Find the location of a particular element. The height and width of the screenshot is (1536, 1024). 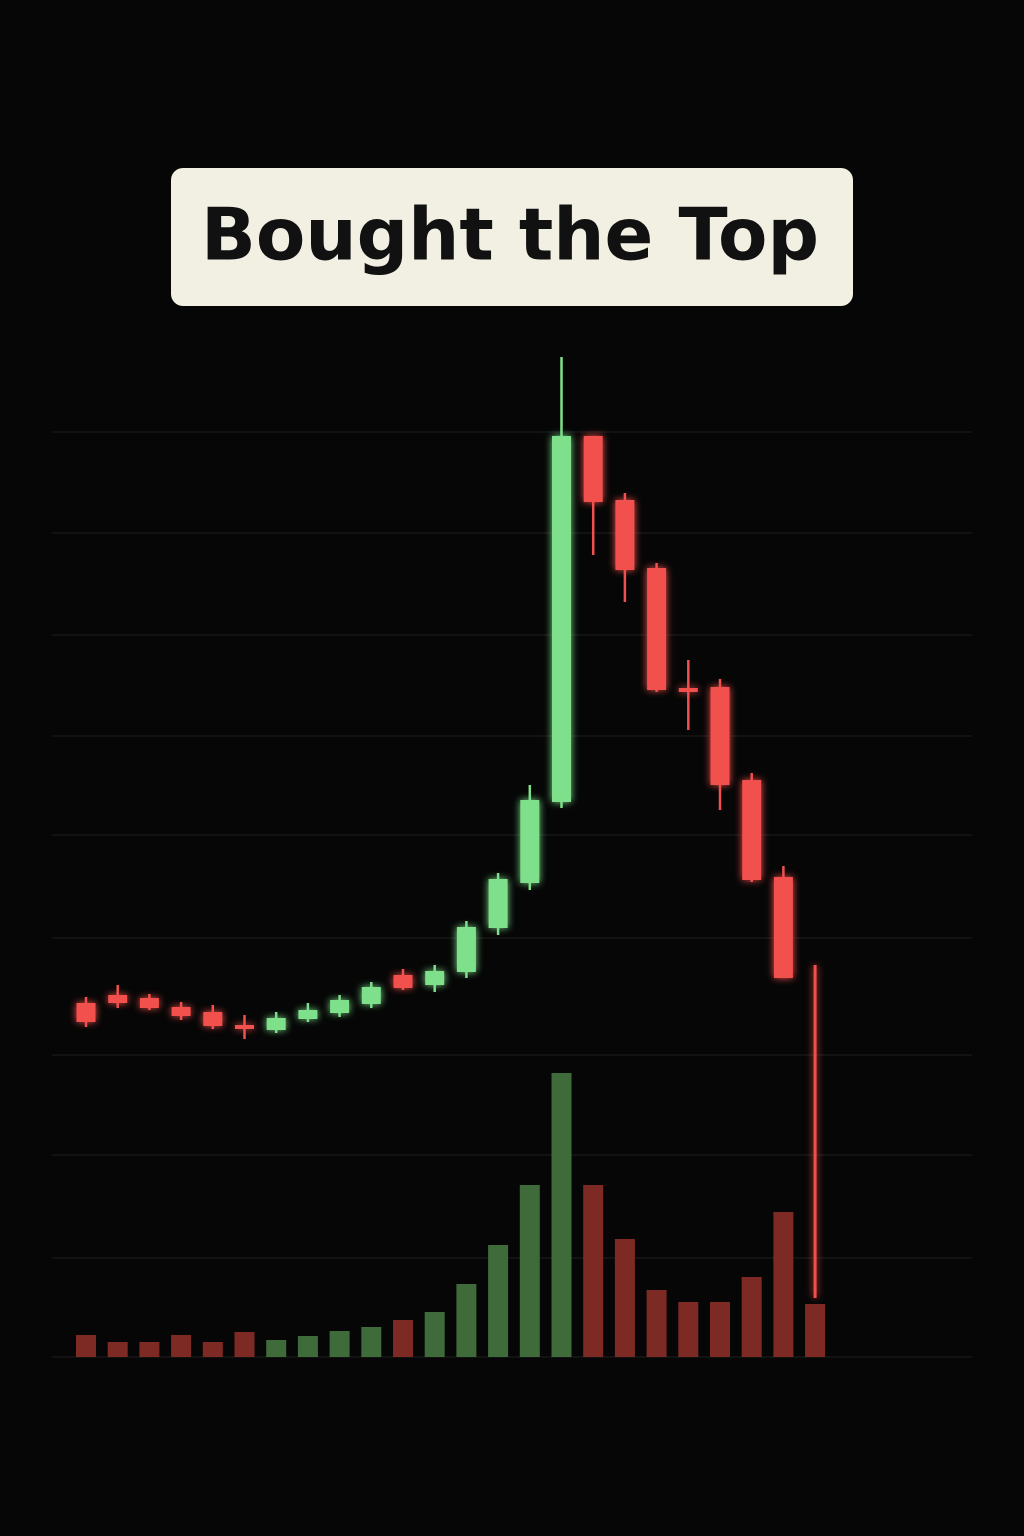

title-box is located at coordinates (512, 237).